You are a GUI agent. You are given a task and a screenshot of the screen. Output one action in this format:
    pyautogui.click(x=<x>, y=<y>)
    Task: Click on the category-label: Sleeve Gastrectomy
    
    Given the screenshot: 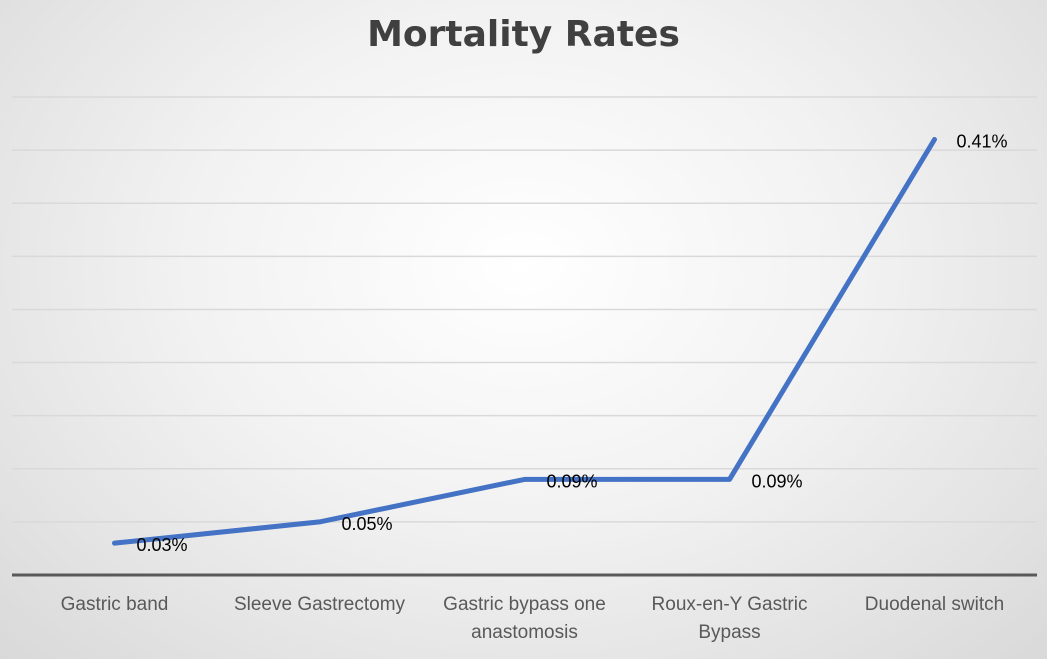 What is the action you would take?
    pyautogui.click(x=320, y=604)
    